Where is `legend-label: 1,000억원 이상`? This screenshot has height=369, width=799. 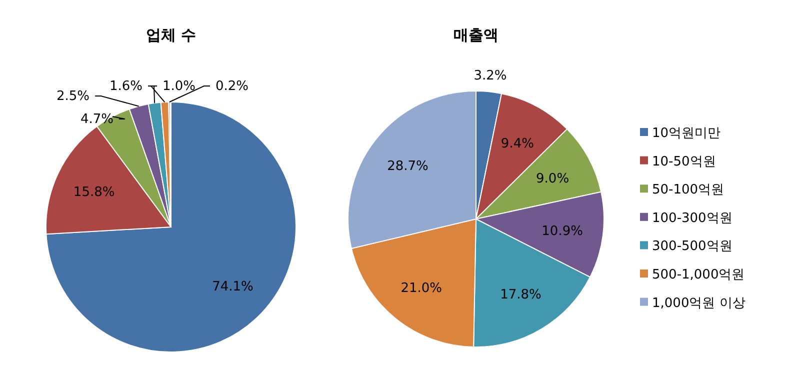
legend-label: 1,000억원 이상 is located at coordinates (699, 303).